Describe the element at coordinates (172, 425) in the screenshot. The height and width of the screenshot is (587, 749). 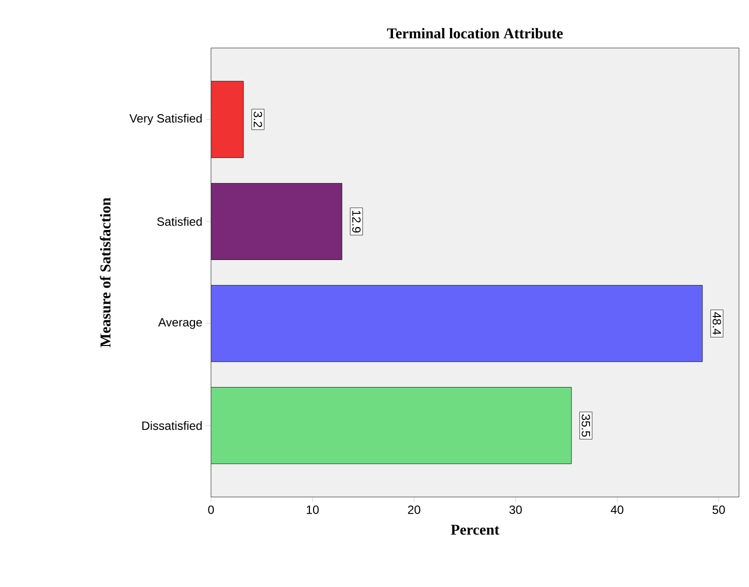
I see `y-tick-label: Dissatisfied` at that location.